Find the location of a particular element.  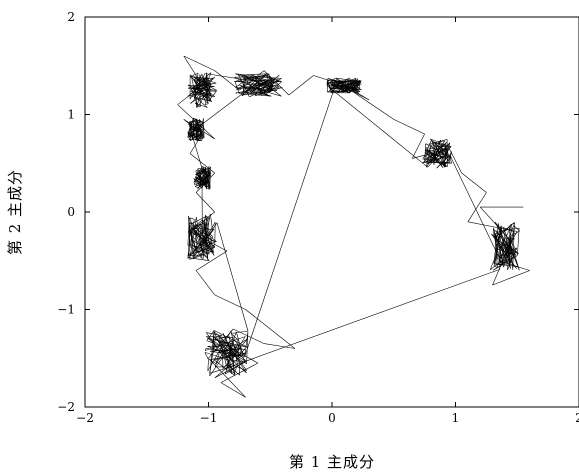

y-tick-label: −2 is located at coordinates (66, 407).